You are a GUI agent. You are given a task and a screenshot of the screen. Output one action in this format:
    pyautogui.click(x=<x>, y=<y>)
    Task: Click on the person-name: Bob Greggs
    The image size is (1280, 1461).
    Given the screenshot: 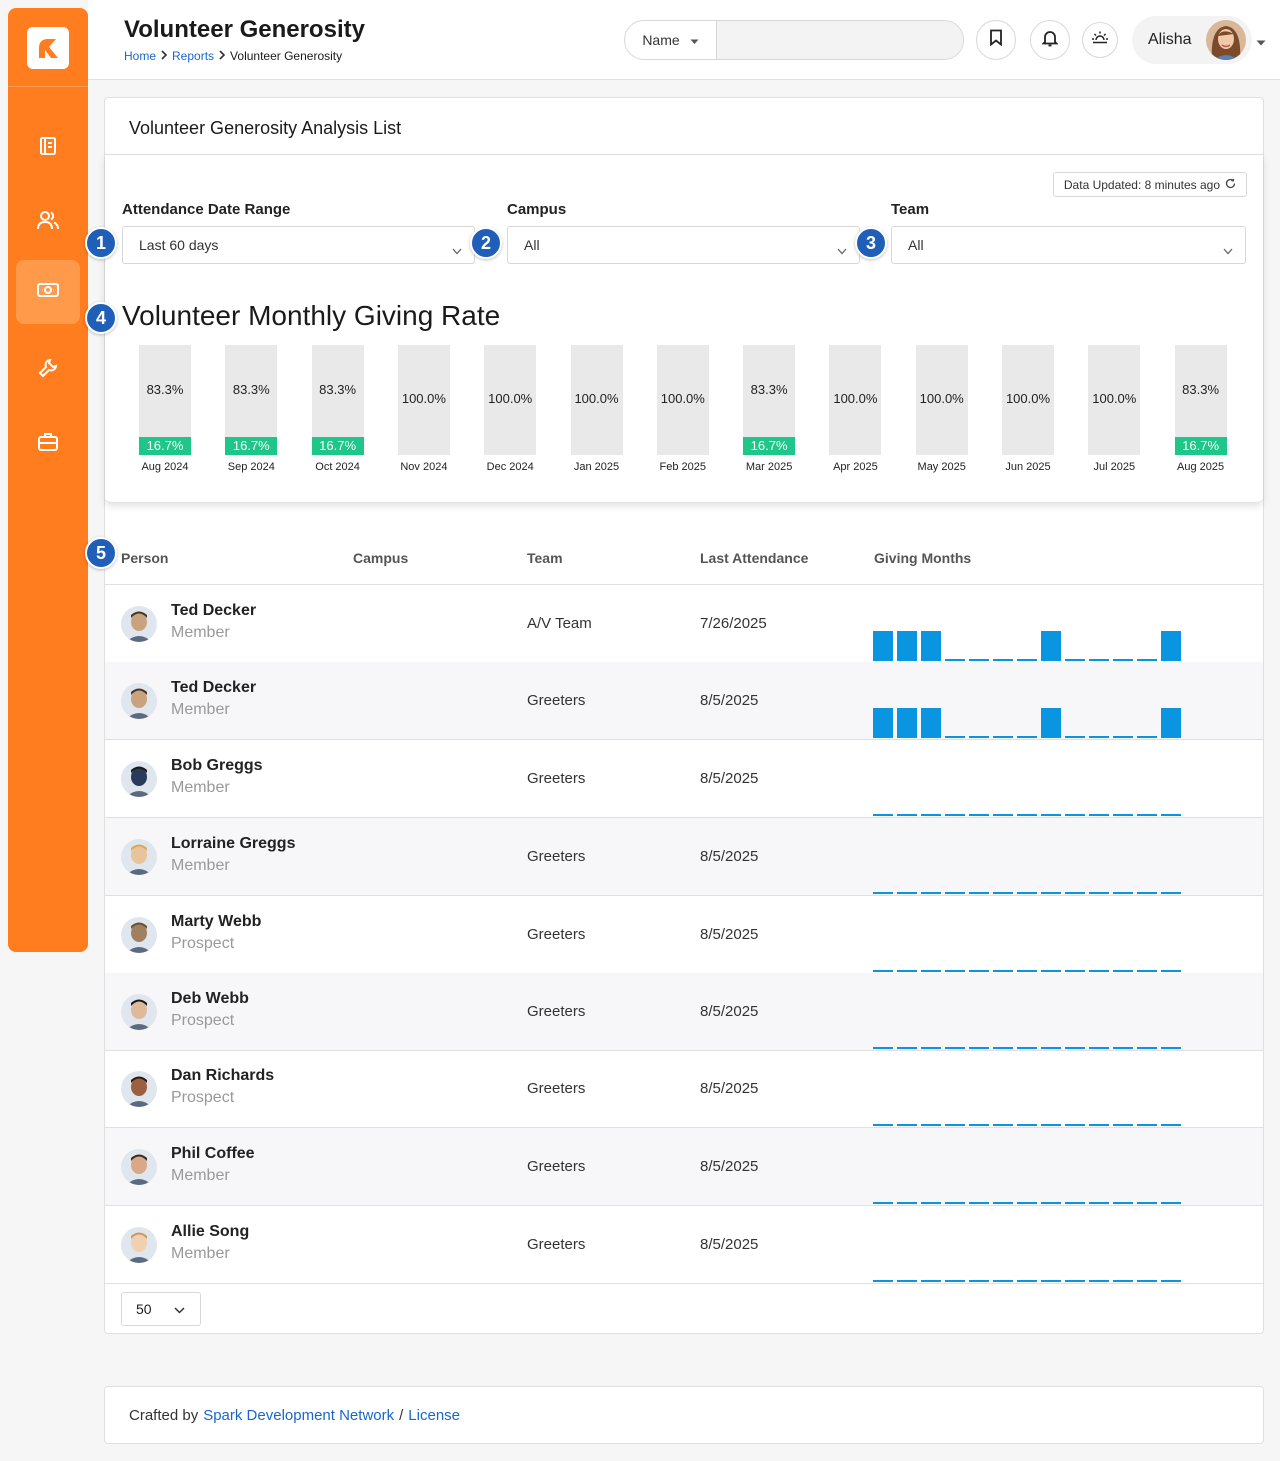 What is the action you would take?
    pyautogui.click(x=217, y=765)
    